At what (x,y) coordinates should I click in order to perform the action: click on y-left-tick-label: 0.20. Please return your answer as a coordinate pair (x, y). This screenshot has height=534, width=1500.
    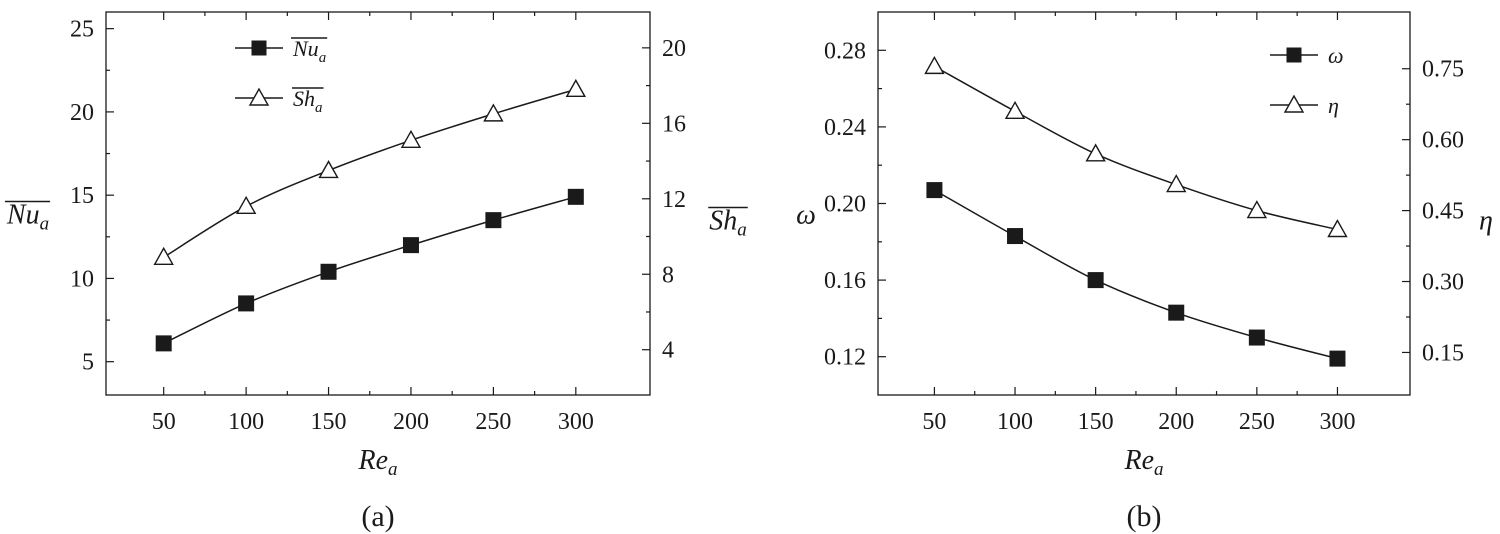
    Looking at the image, I should click on (845, 205).